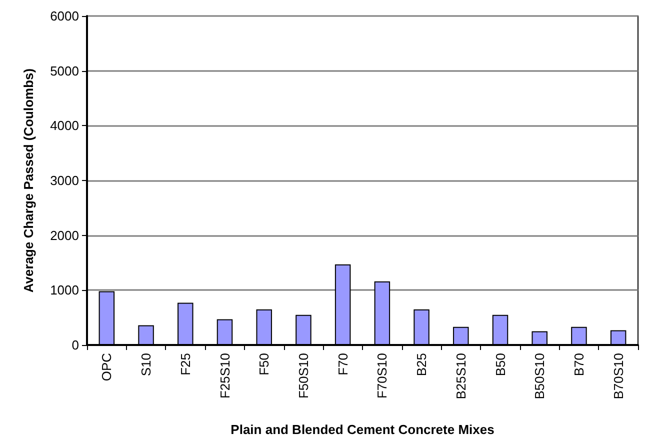 The image size is (668, 441). What do you see at coordinates (146, 364) in the screenshot?
I see `x-tick-label: S10` at bounding box center [146, 364].